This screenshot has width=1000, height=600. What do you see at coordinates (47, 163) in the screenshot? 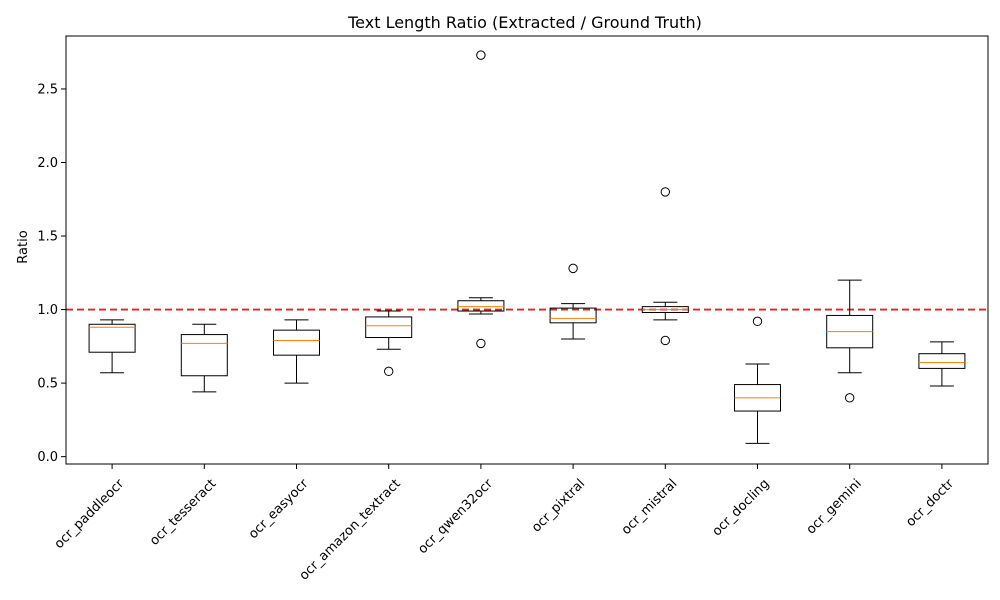
I see `y-tick-label: 2.0` at bounding box center [47, 163].